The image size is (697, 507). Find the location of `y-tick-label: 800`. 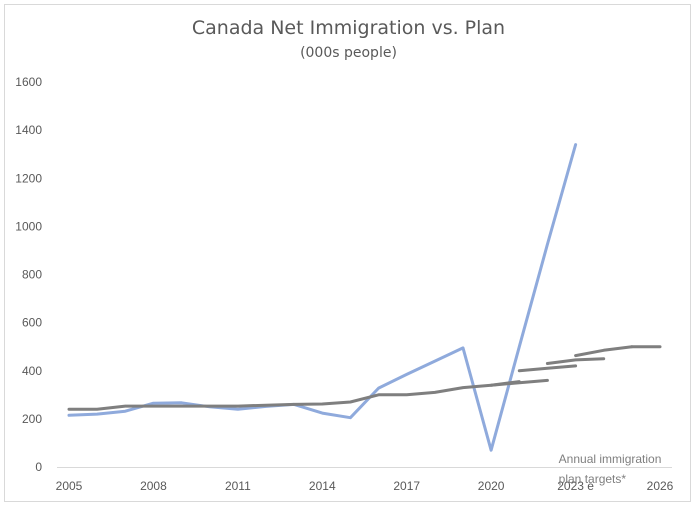

y-tick-label: 800 is located at coordinates (32, 275).